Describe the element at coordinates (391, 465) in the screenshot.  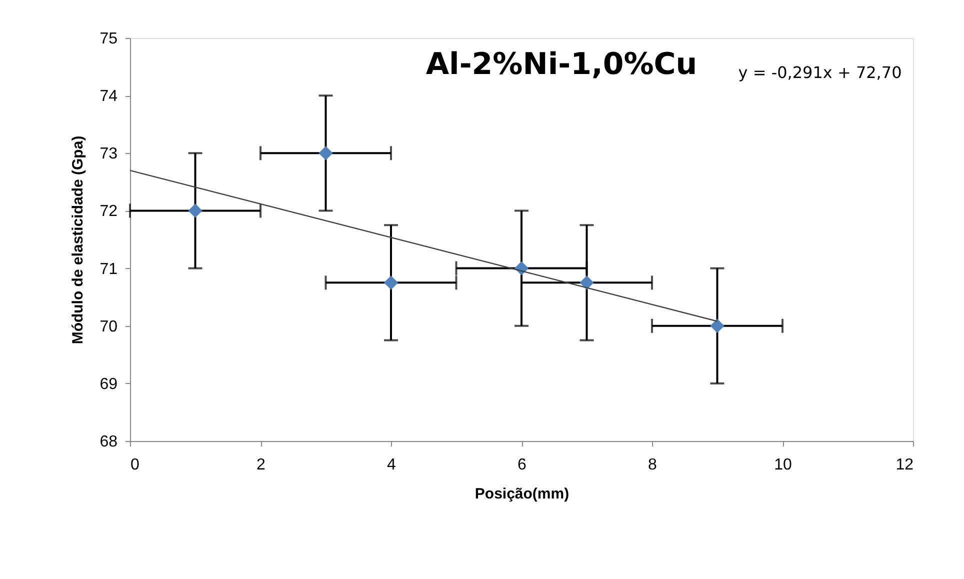
I see `x-tick-label: 4` at that location.